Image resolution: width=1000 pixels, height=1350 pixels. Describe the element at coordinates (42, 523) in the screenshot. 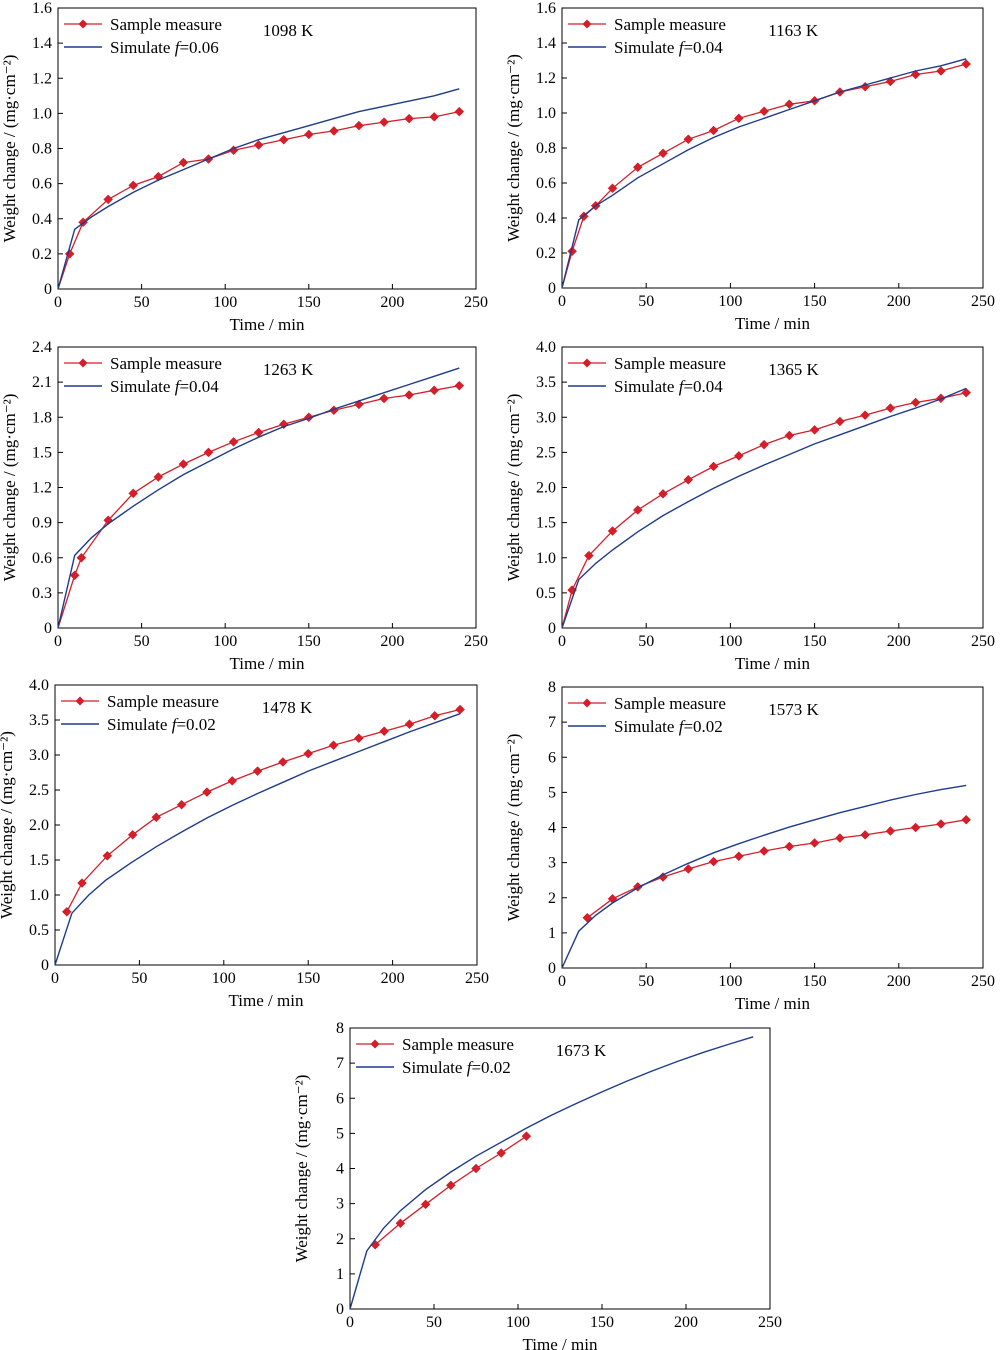

I see `y-tick-label: 0.9` at that location.